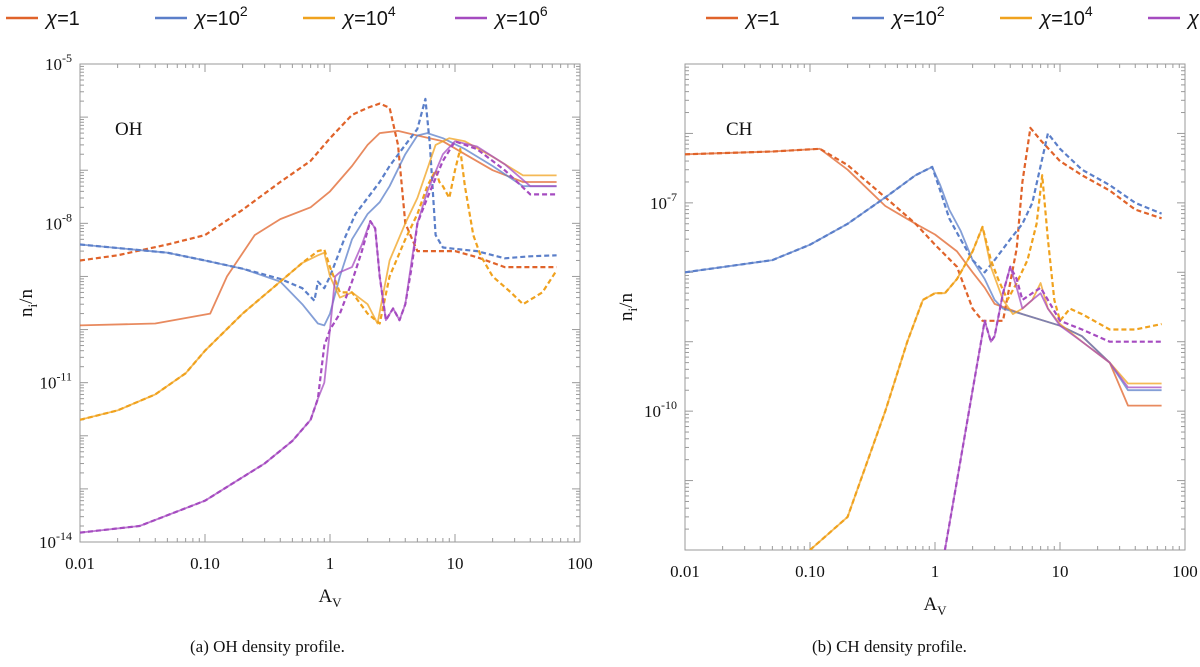 The height and width of the screenshot is (667, 1200). What do you see at coordinates (889, 646) in the screenshot?
I see `figure-caption: (b) CH density profile.` at bounding box center [889, 646].